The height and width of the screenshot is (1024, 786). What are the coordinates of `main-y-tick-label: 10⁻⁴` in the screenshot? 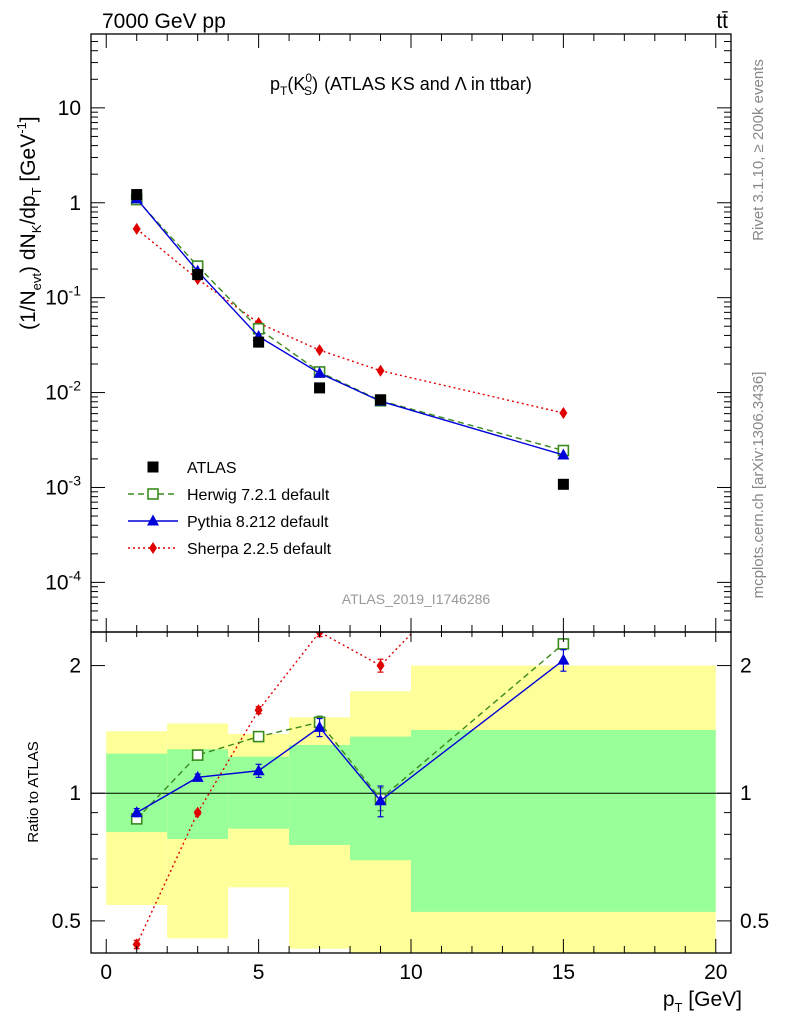 It's located at (63, 580).